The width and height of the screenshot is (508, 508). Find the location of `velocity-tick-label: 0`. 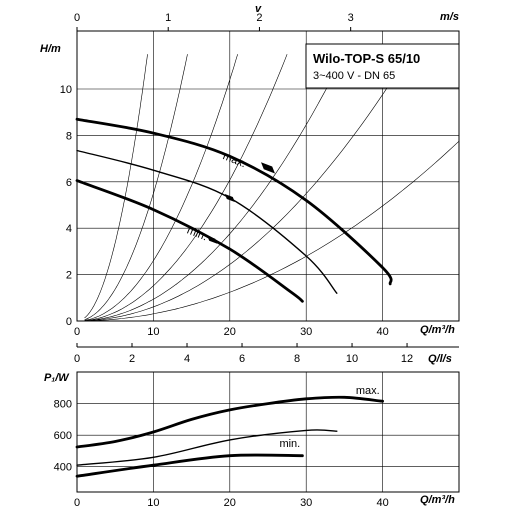

velocity-tick-label: 0 is located at coordinates (77, 18).